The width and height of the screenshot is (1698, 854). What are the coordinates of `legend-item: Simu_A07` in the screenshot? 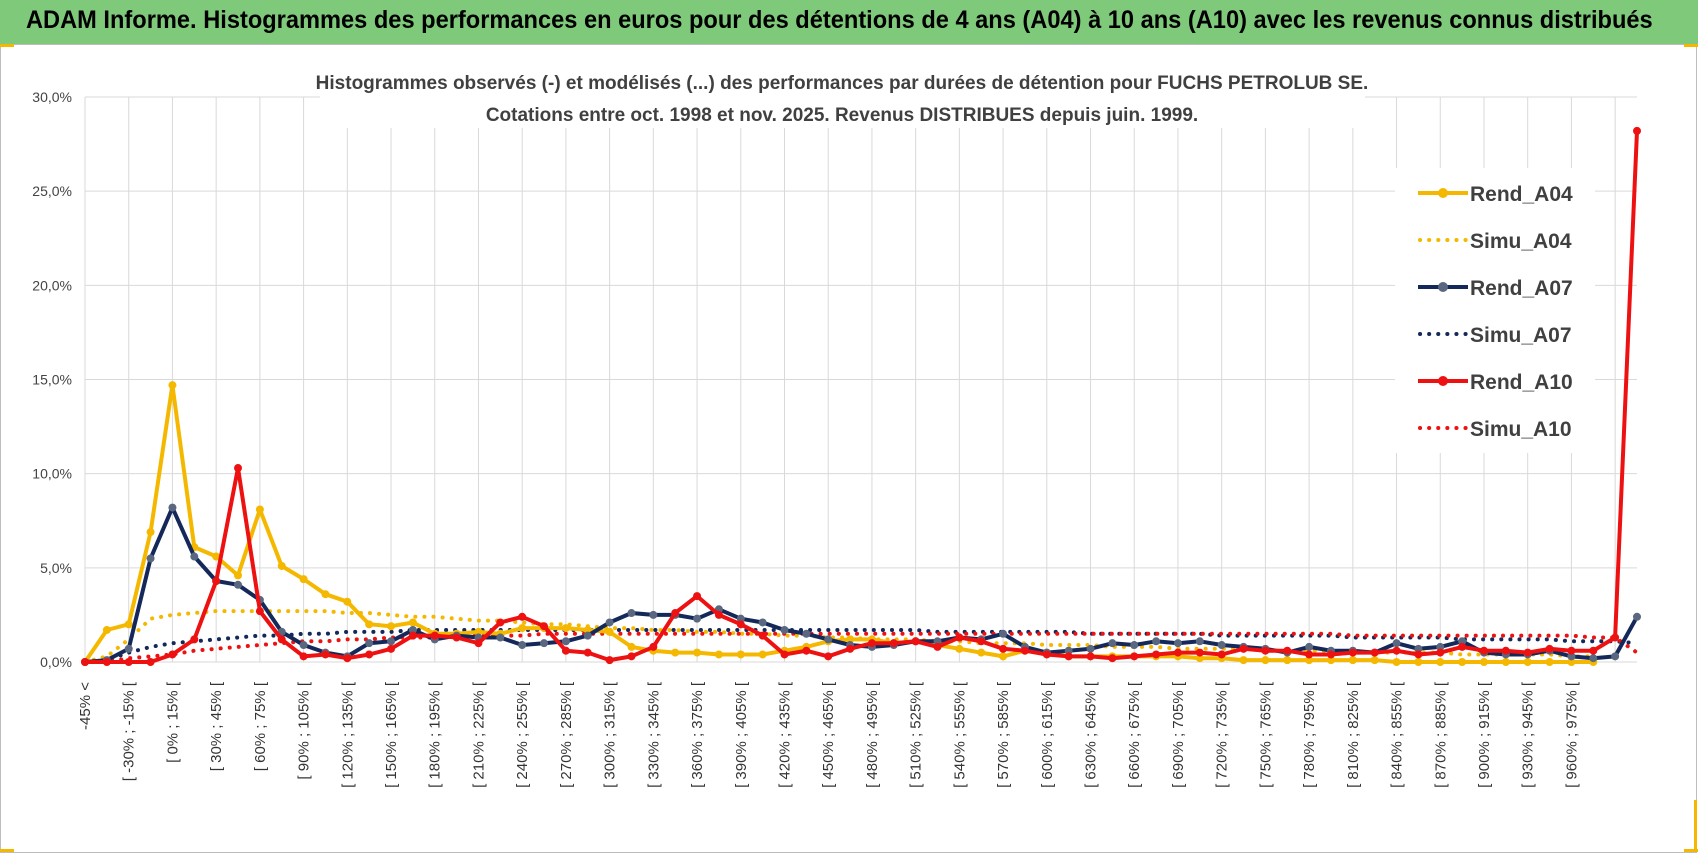 It's located at (1495, 335).